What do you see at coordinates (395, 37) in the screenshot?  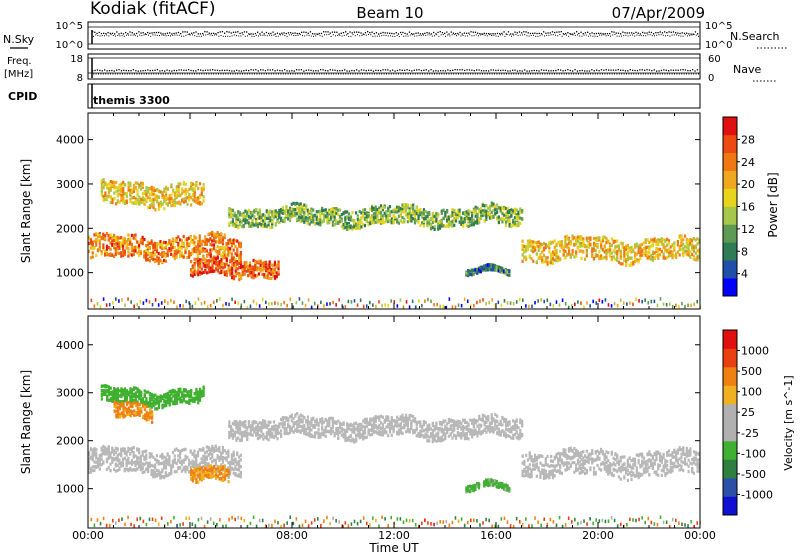 I see `noise-series` at bounding box center [395, 37].